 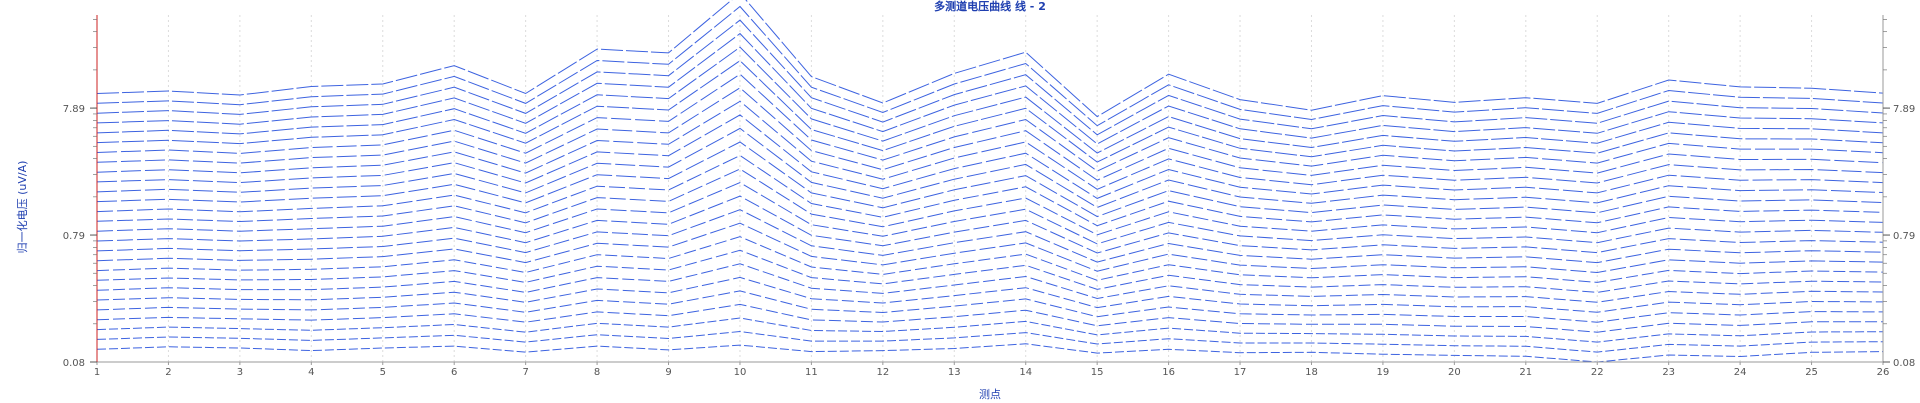 What do you see at coordinates (22, 207) in the screenshot?
I see `y-axis-title: 归一化电压 (uV/A)` at bounding box center [22, 207].